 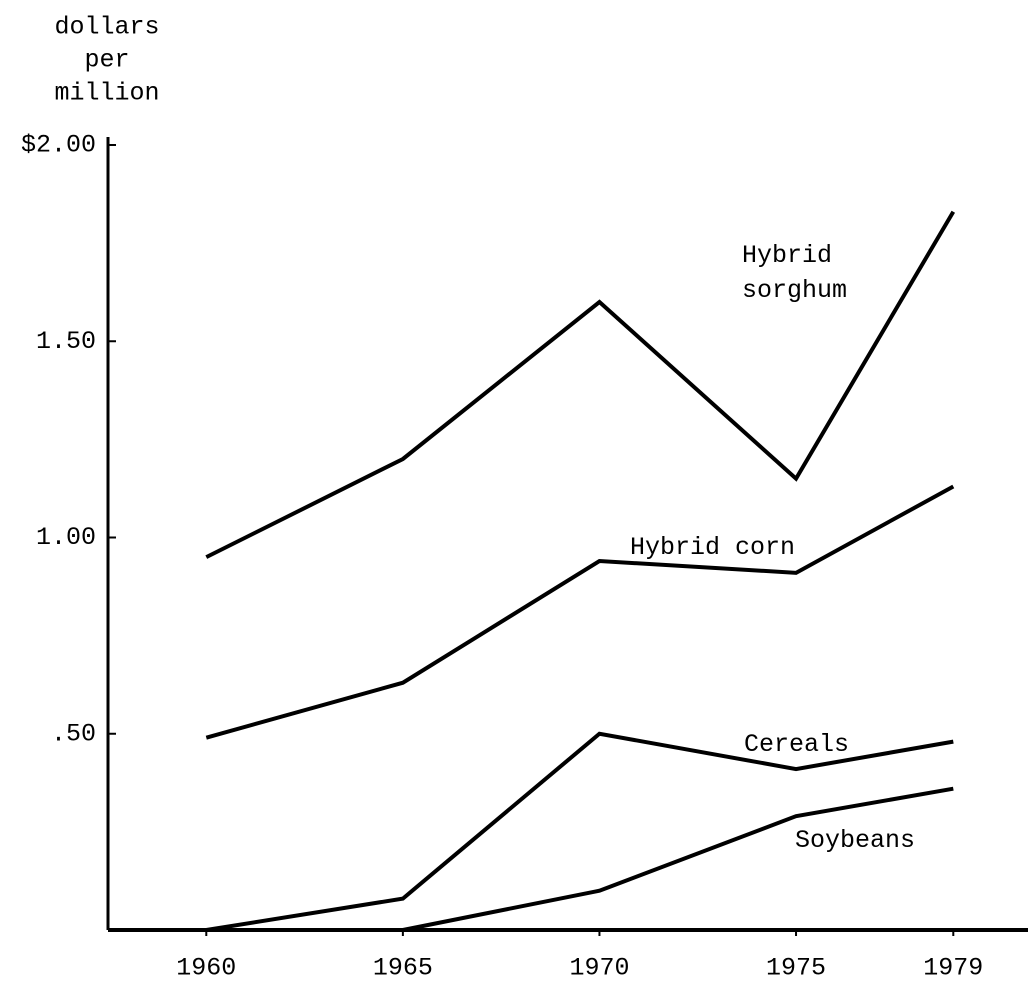 I want to click on x-tick-label: 1975, so click(x=796, y=968).